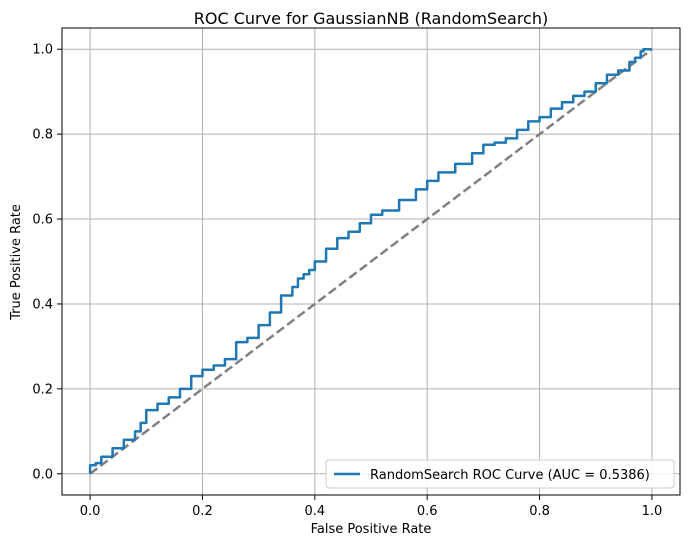  What do you see at coordinates (42, 389) in the screenshot?
I see `y-tick-label: 0.2` at bounding box center [42, 389].